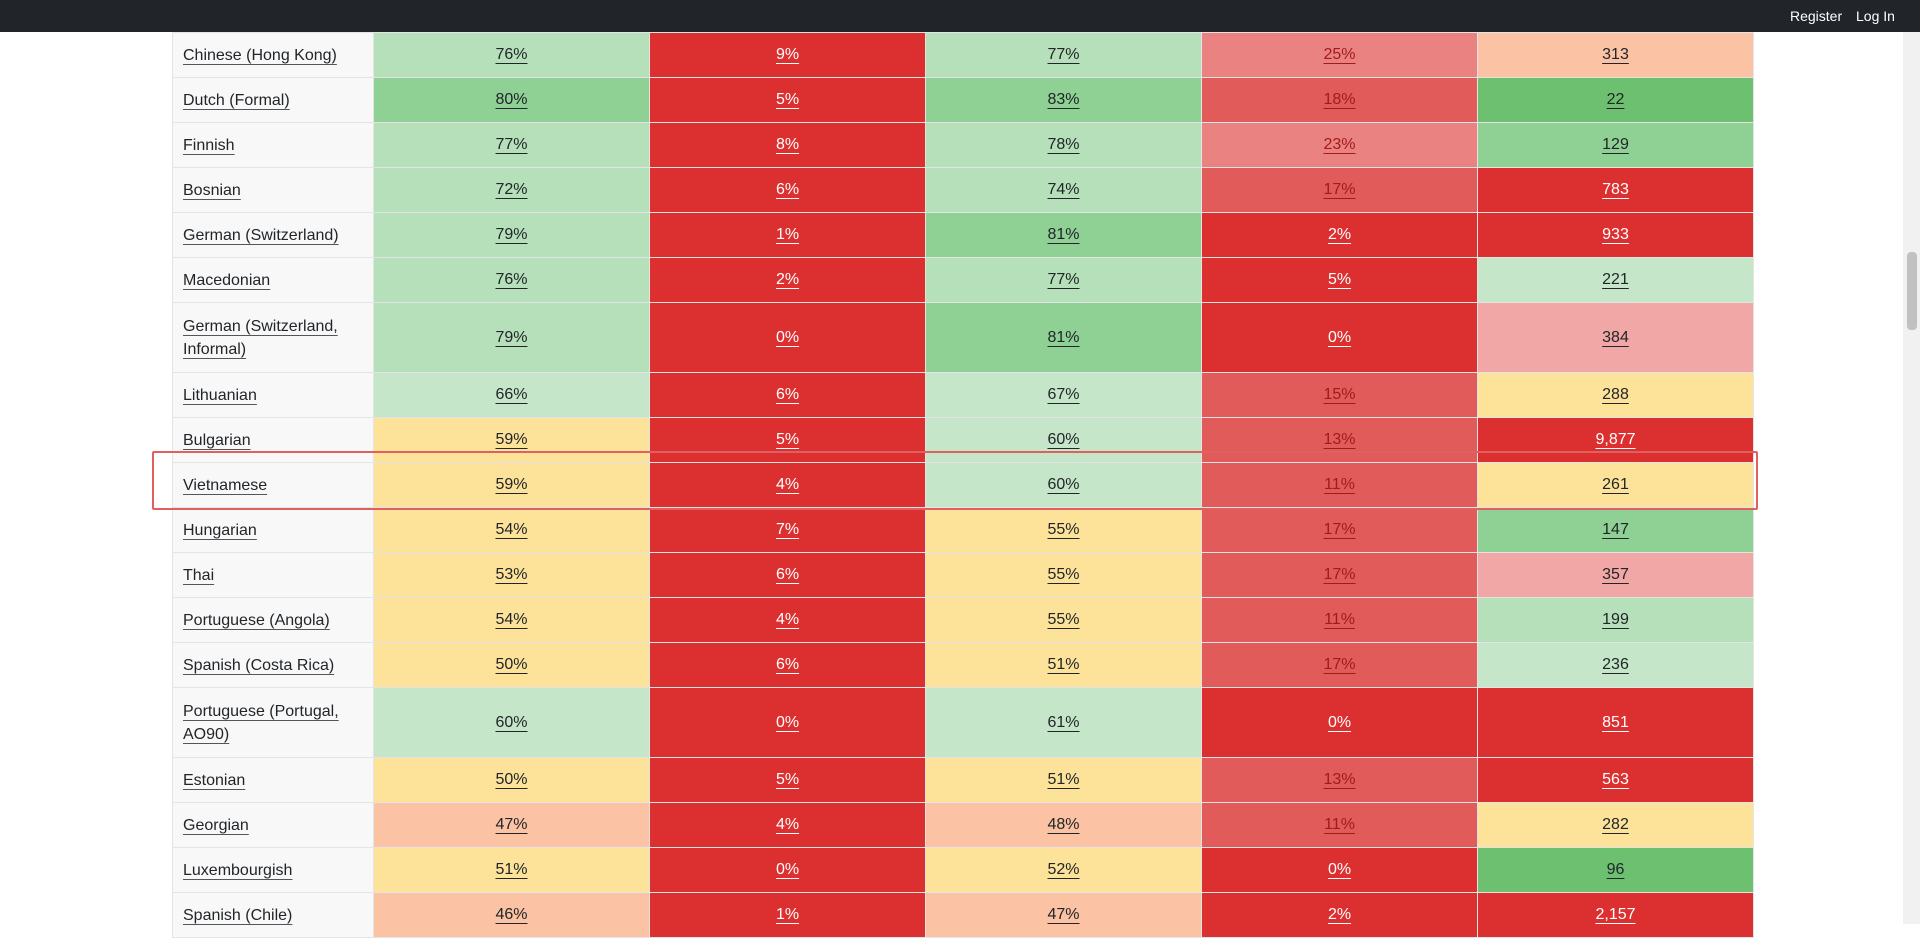 This screenshot has width=1920, height=938. I want to click on value-link: 933, so click(1615, 234).